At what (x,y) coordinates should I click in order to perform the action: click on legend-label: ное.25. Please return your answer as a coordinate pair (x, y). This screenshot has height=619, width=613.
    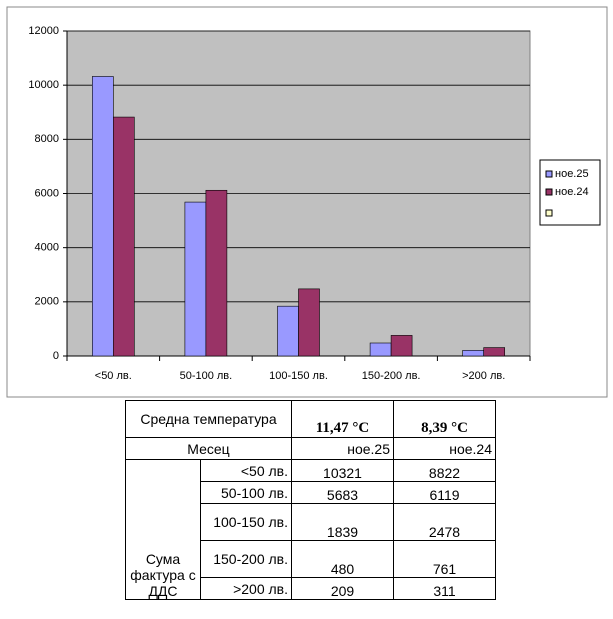
    Looking at the image, I should click on (572, 174).